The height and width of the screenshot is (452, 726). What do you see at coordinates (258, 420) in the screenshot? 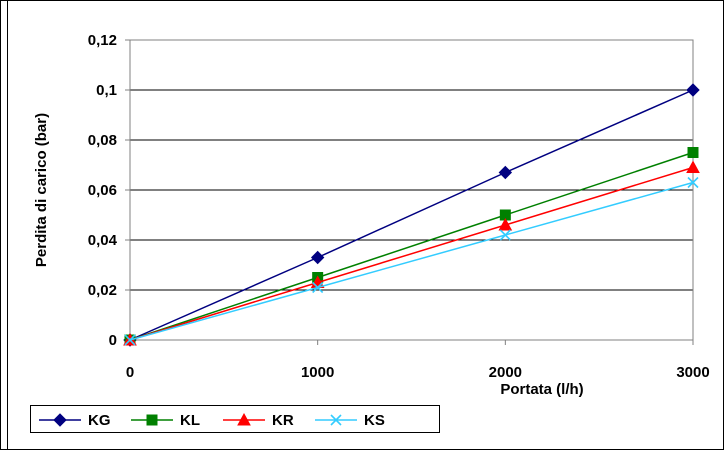
I see `legend-item-kr: KR` at bounding box center [258, 420].